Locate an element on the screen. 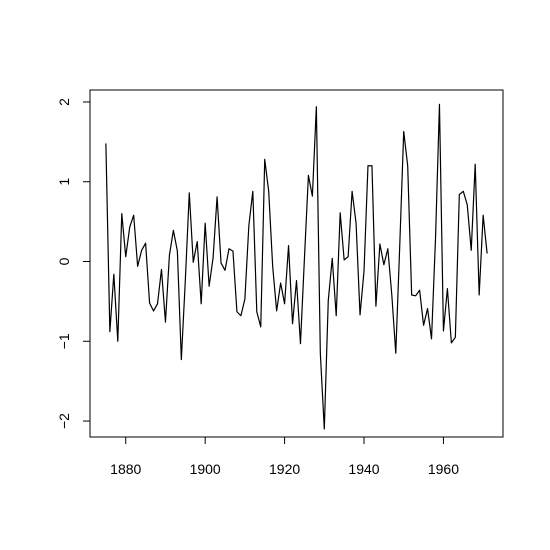 This screenshot has width=550, height=550. y-tick-label: −1 is located at coordinates (64, 341).